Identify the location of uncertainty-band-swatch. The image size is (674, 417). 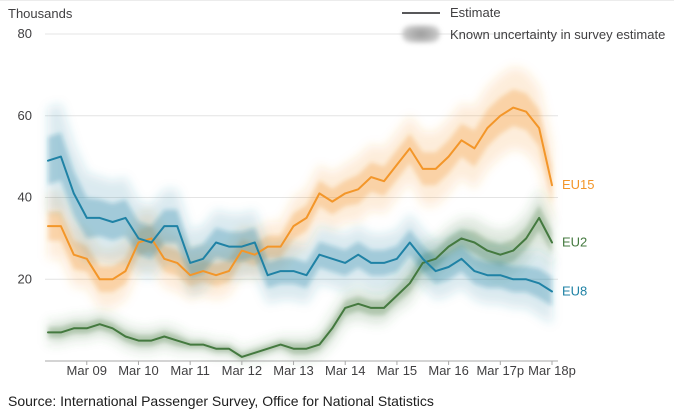
(421, 34).